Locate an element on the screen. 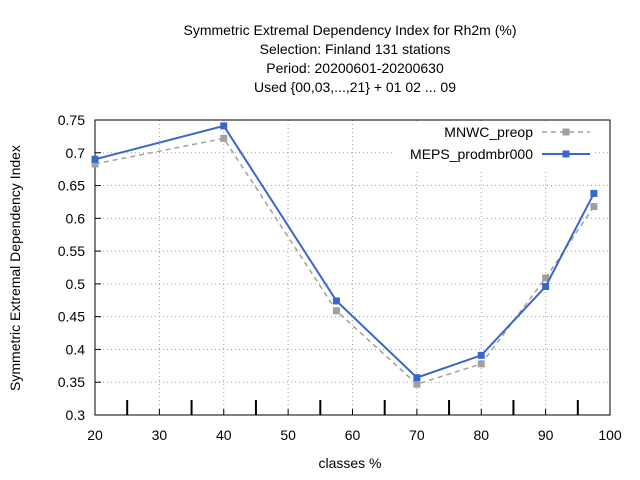 The height and width of the screenshot is (480, 640). legend-label-mnwc: MNWC_preop is located at coordinates (488, 132).